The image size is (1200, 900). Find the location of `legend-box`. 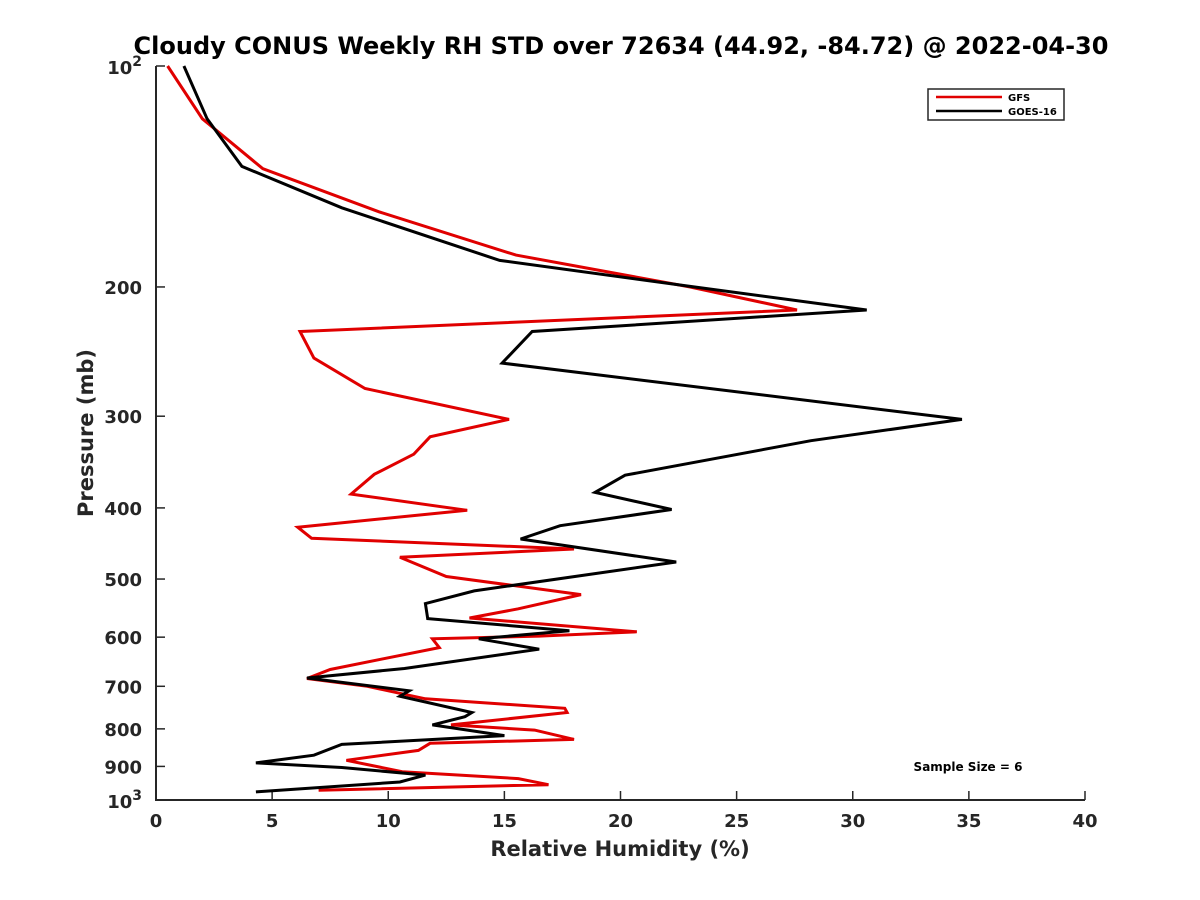

legend-box is located at coordinates (996, 104).